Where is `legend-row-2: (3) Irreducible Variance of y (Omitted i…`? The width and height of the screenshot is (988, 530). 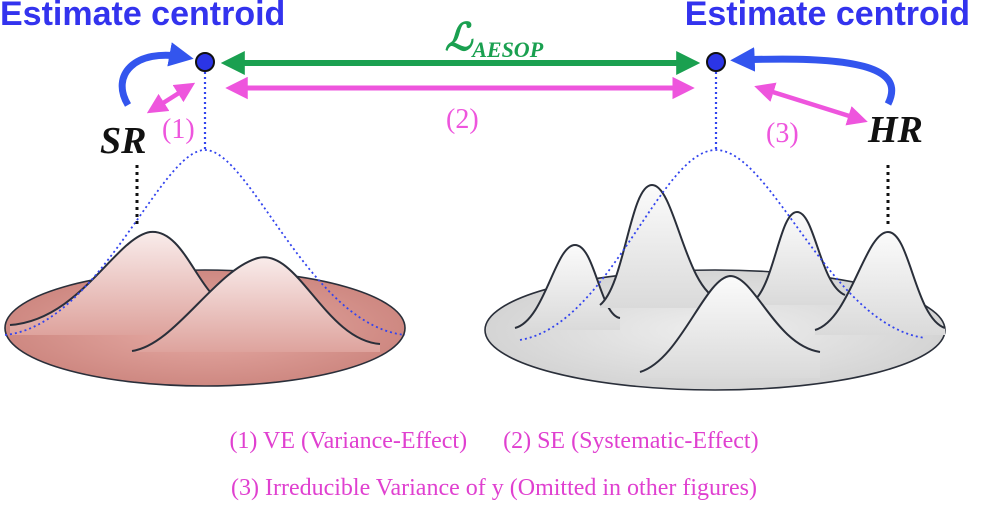 legend-row-2: (3) Irreducible Variance of y (Omitted i… is located at coordinates (494, 488).